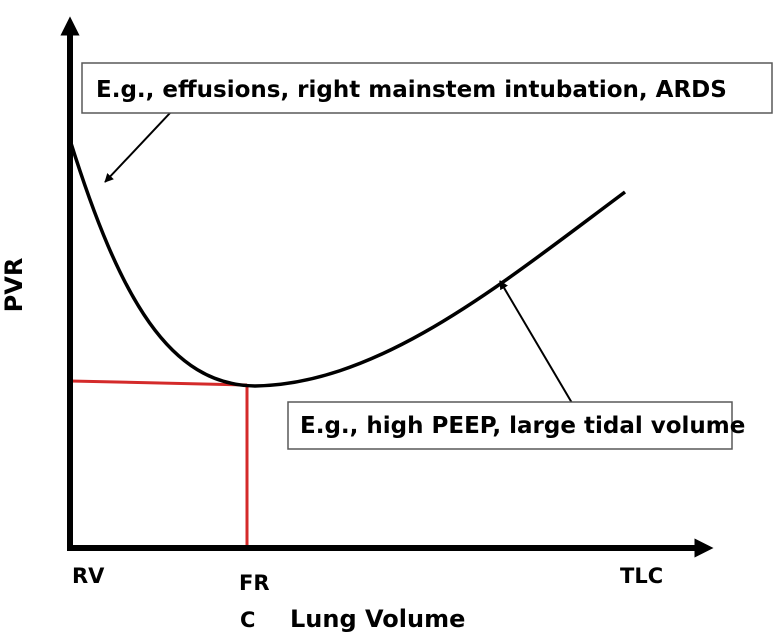  I want to click on frc-horizontal-line, so click(158, 383).